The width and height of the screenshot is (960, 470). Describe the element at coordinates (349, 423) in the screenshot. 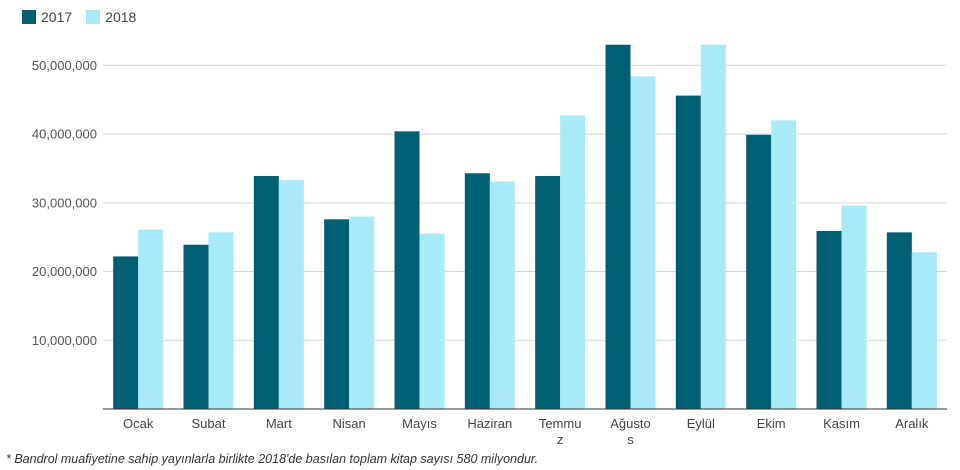

I see `x-tick-label: Nisan` at that location.